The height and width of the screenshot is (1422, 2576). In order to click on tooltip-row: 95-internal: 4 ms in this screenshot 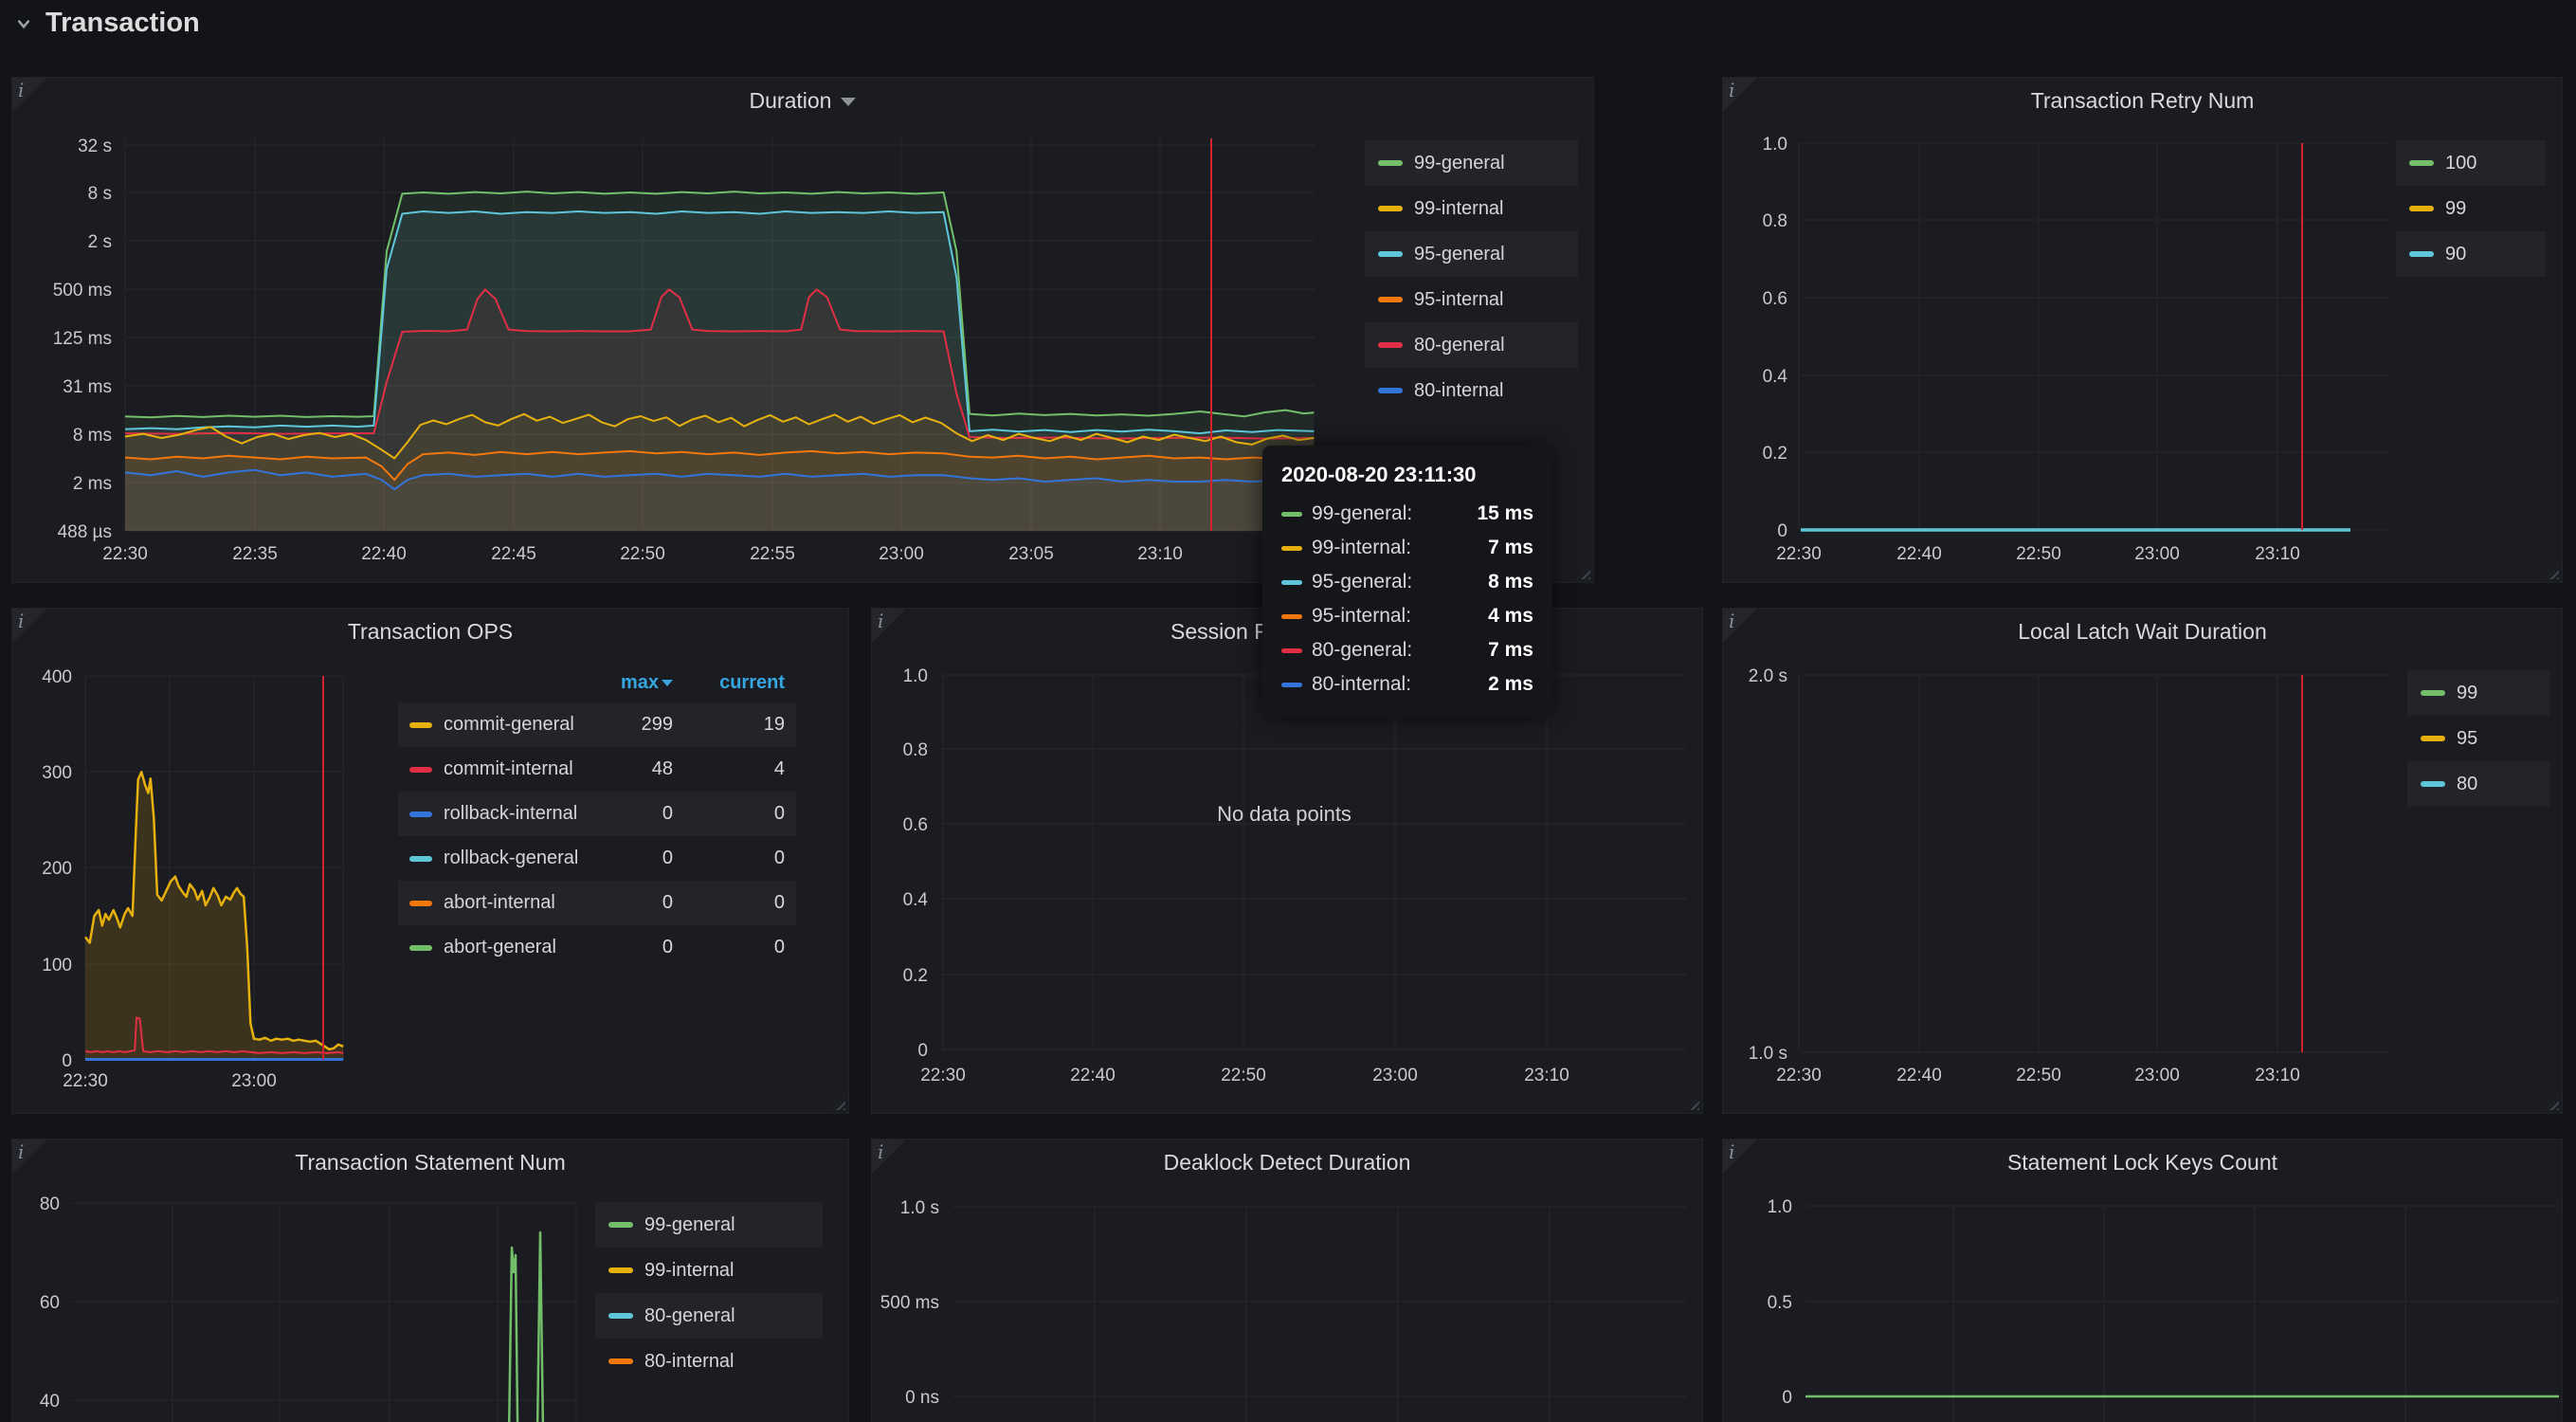, I will do `click(1407, 616)`.